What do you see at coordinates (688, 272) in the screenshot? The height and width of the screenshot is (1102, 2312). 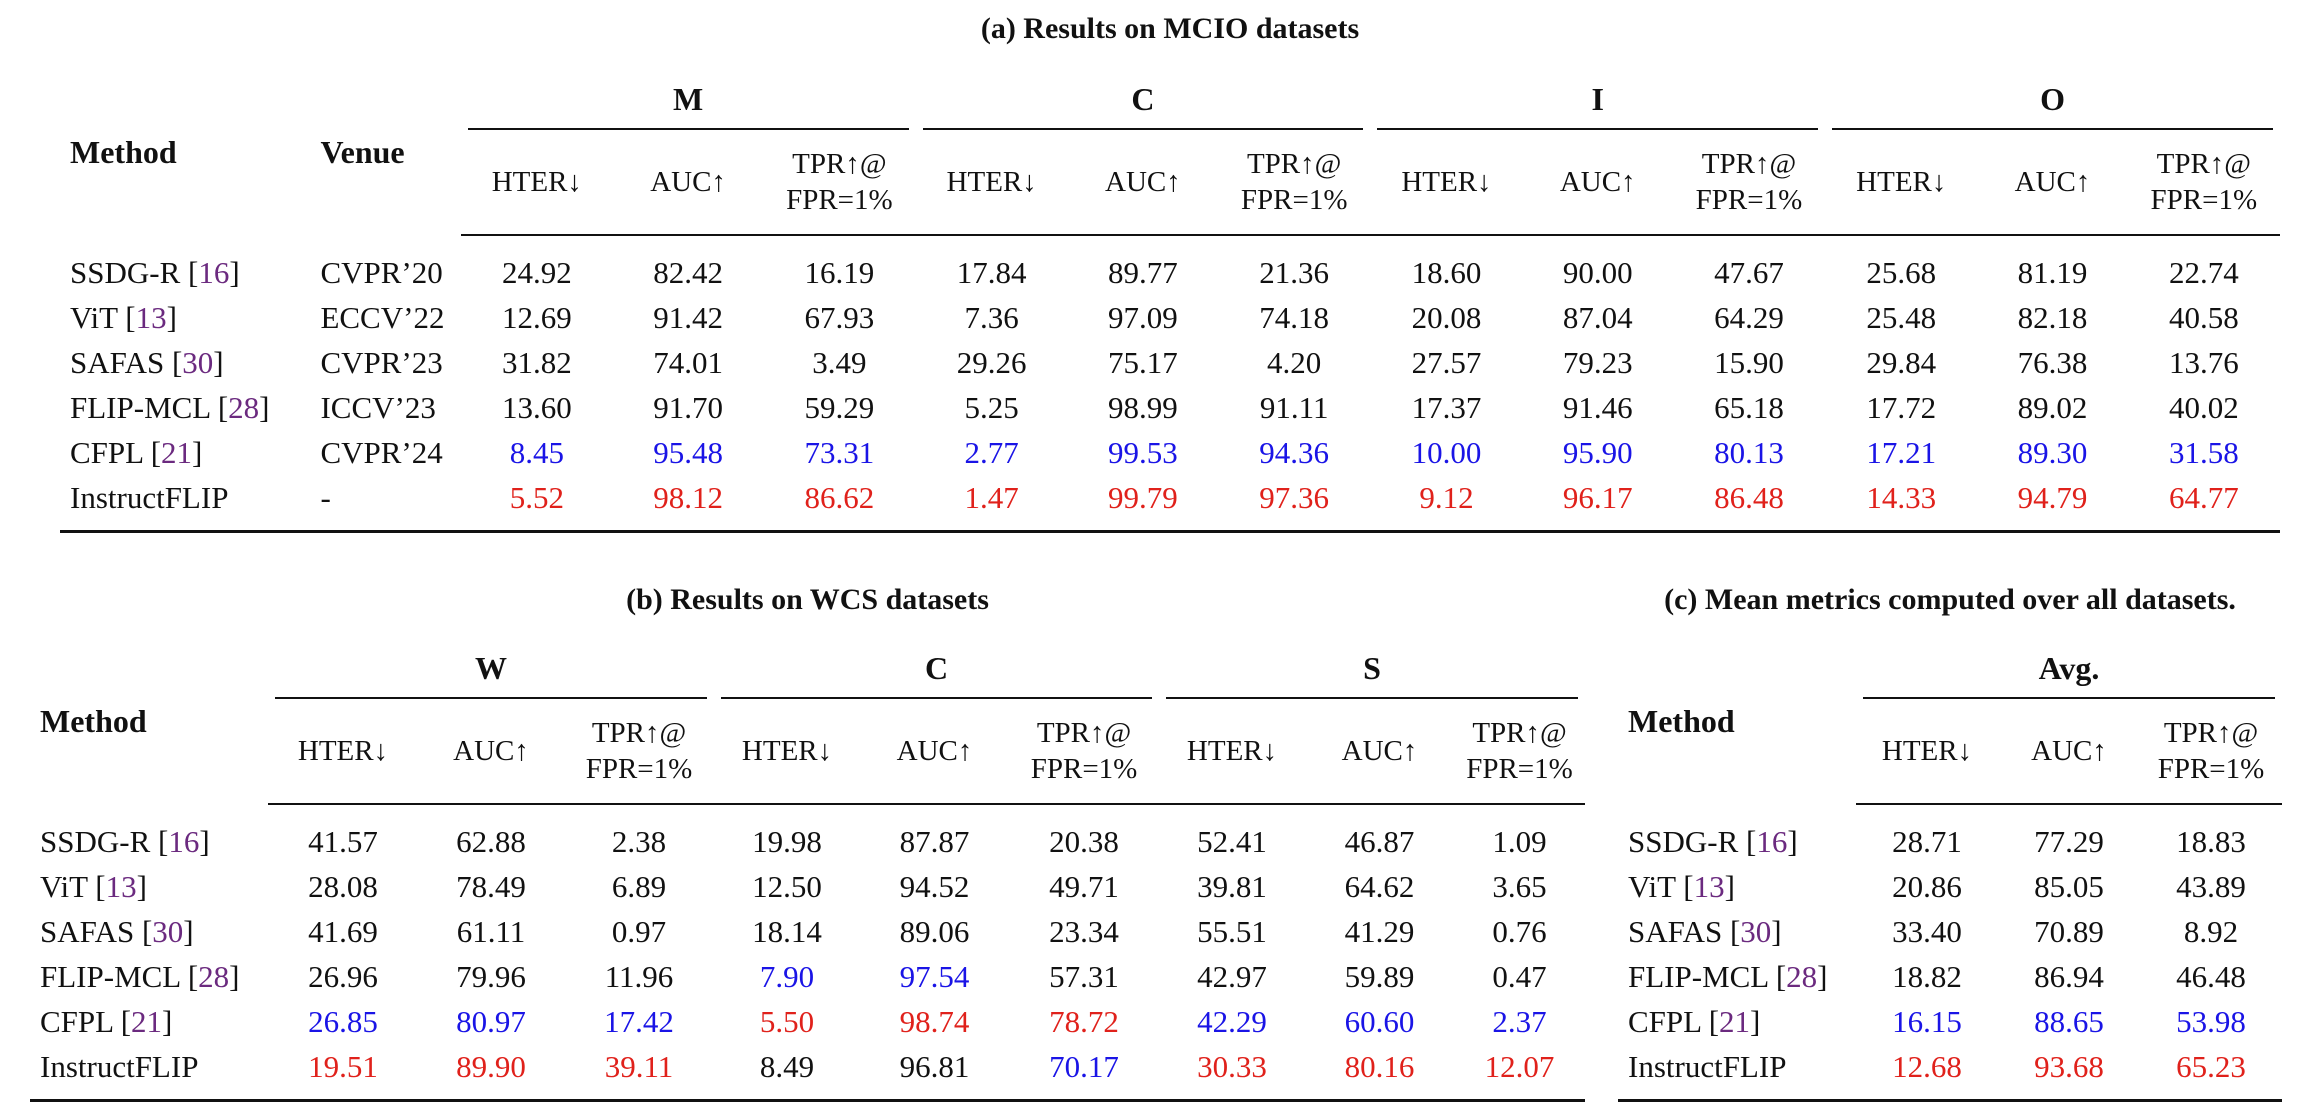 I see `auc-value-cell: 82.42` at bounding box center [688, 272].